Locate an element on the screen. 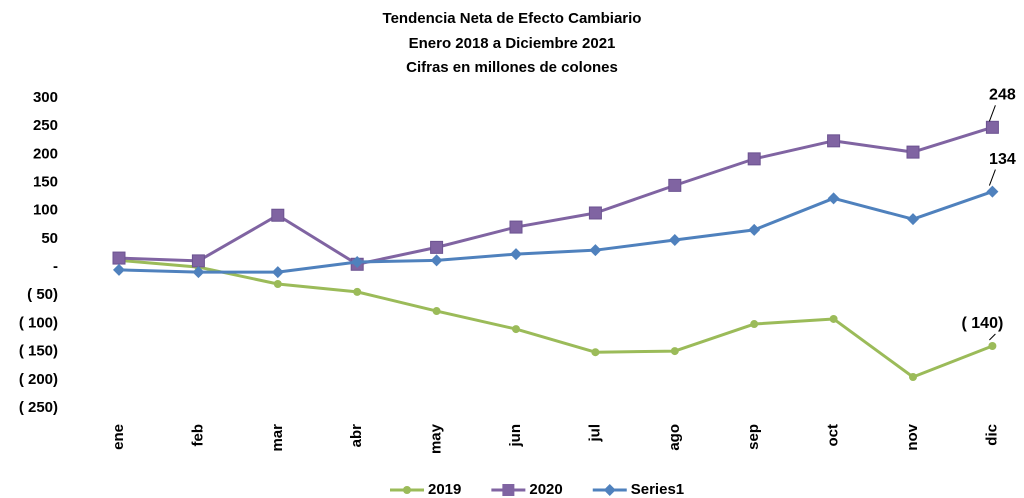  chart-subtitle: Enero 2018 a Diciembre 2021 is located at coordinates (512, 43).